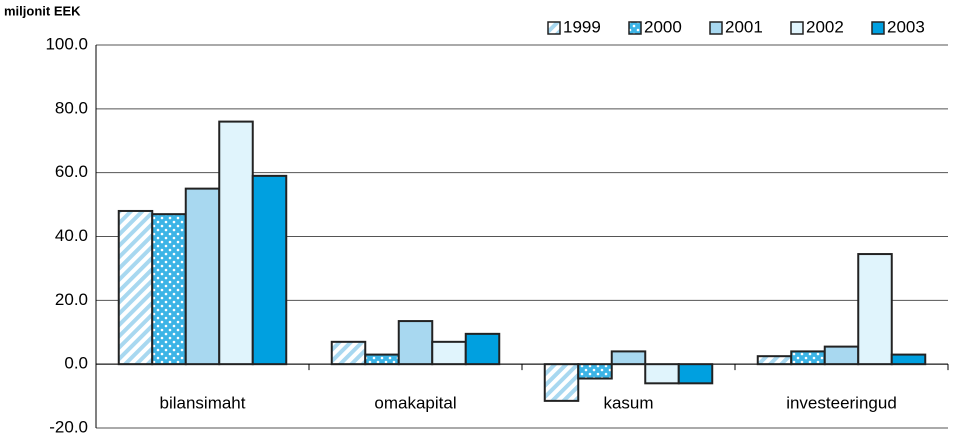  What do you see at coordinates (76, 363) in the screenshot?
I see `y-tick-label: 0.0` at bounding box center [76, 363].